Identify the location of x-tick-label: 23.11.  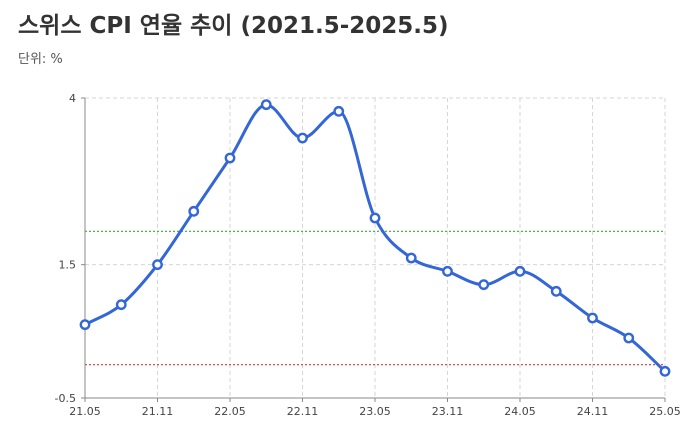
(448, 411).